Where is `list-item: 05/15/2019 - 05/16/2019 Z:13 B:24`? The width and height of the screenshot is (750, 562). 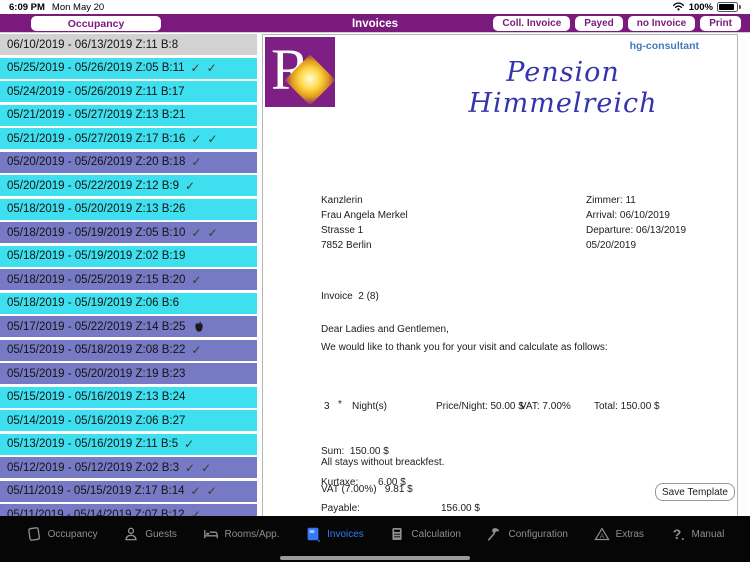 list-item: 05/15/2019 - 05/16/2019 Z:13 B:24 is located at coordinates (128, 397).